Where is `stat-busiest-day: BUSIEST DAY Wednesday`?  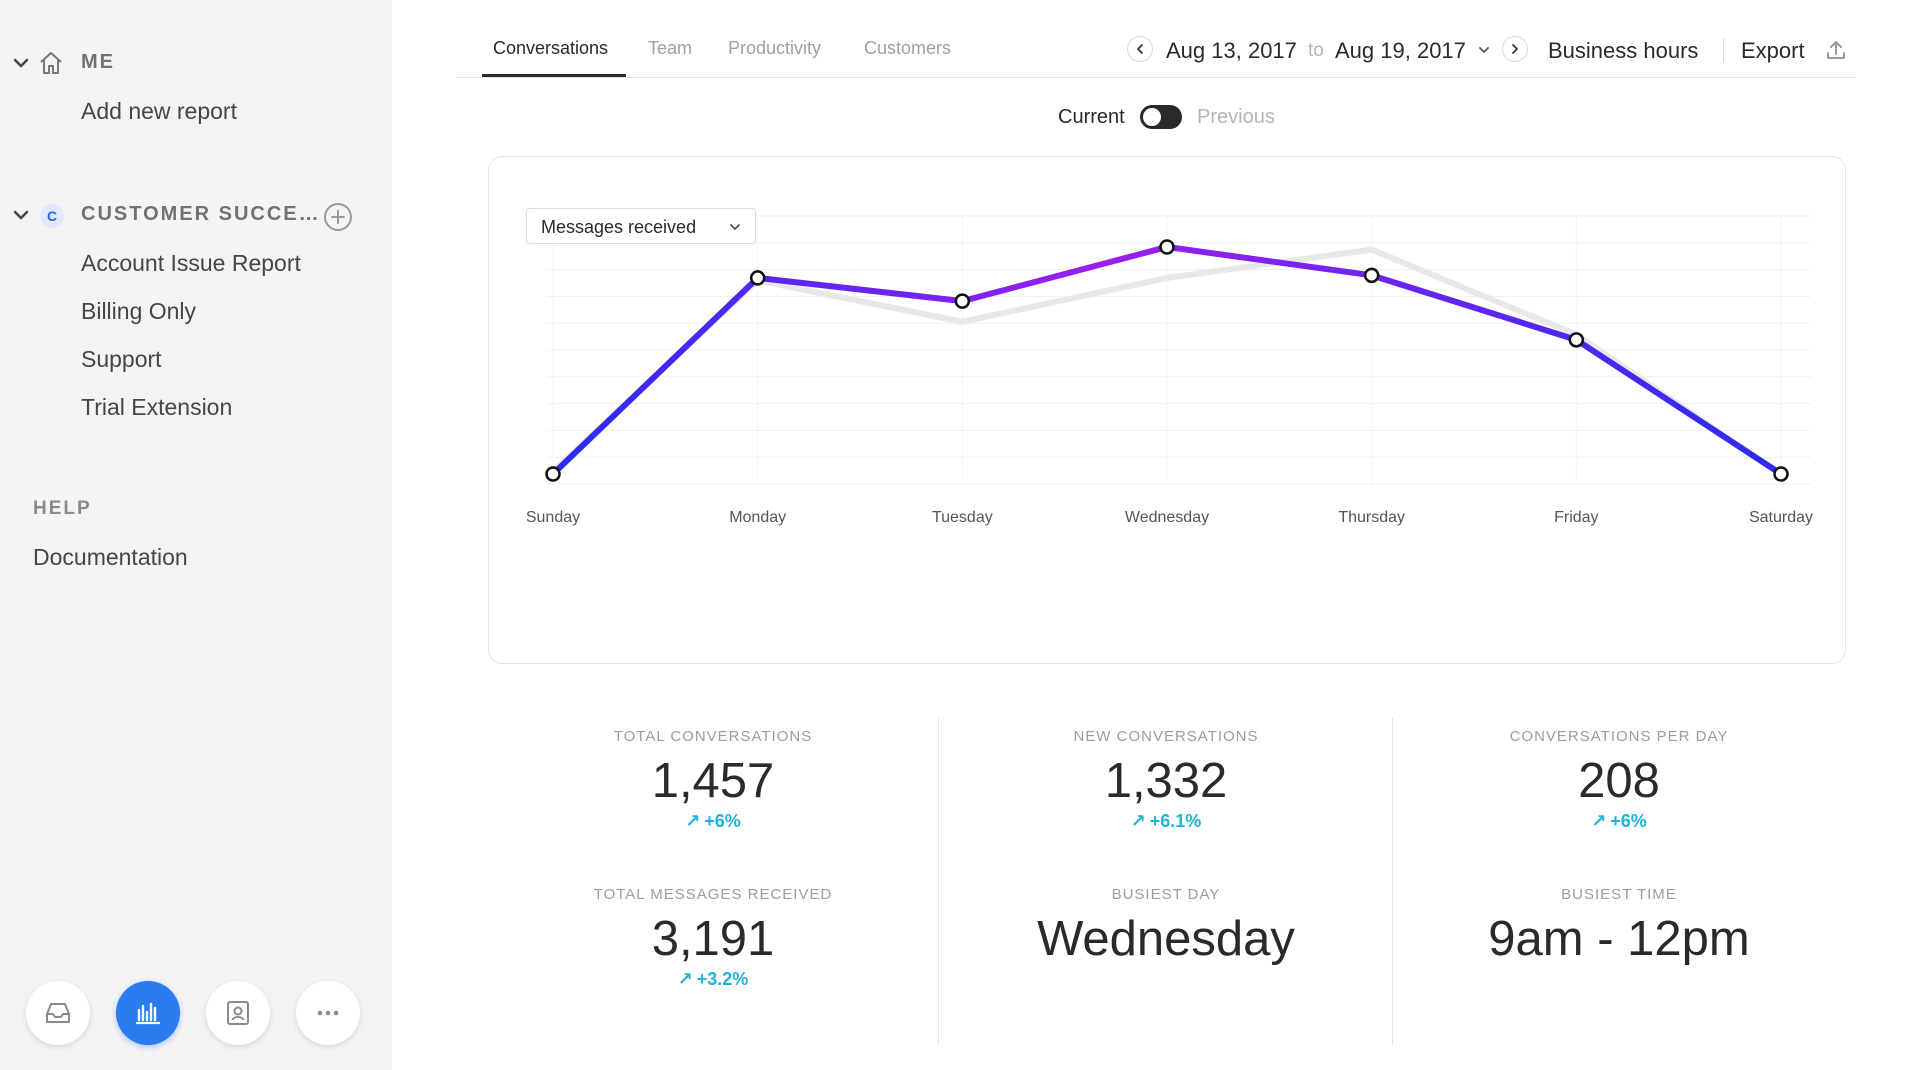
stat-busiest-day: BUSIEST DAY Wednesday is located at coordinates (1166, 926).